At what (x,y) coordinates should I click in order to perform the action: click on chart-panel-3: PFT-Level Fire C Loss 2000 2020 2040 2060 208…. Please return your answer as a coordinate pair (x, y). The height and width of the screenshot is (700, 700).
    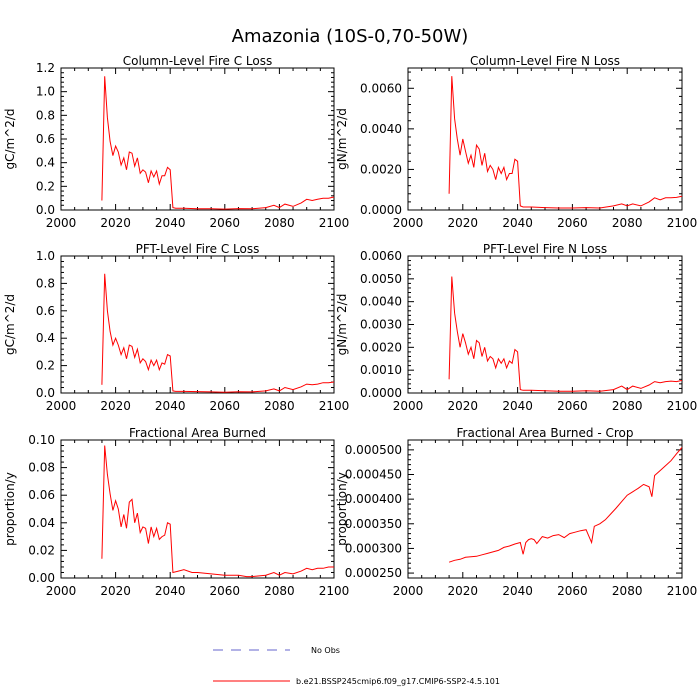
    Looking at the image, I should click on (176, 327).